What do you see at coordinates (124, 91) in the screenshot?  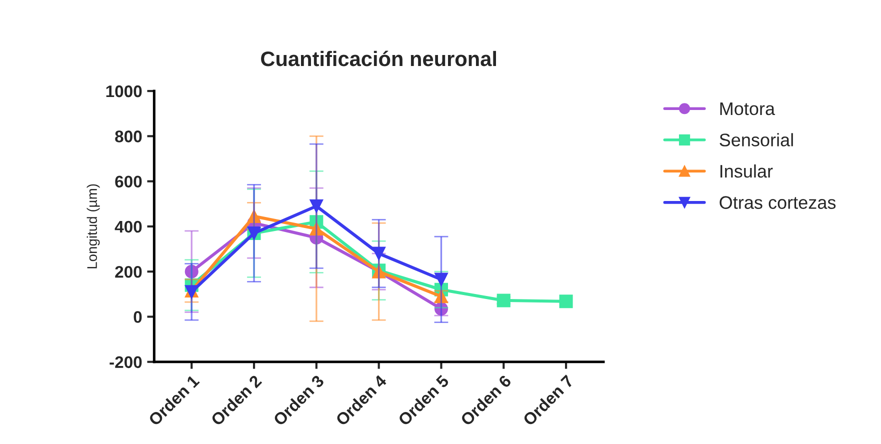 I see `y-tick-label: 1000` at bounding box center [124, 91].